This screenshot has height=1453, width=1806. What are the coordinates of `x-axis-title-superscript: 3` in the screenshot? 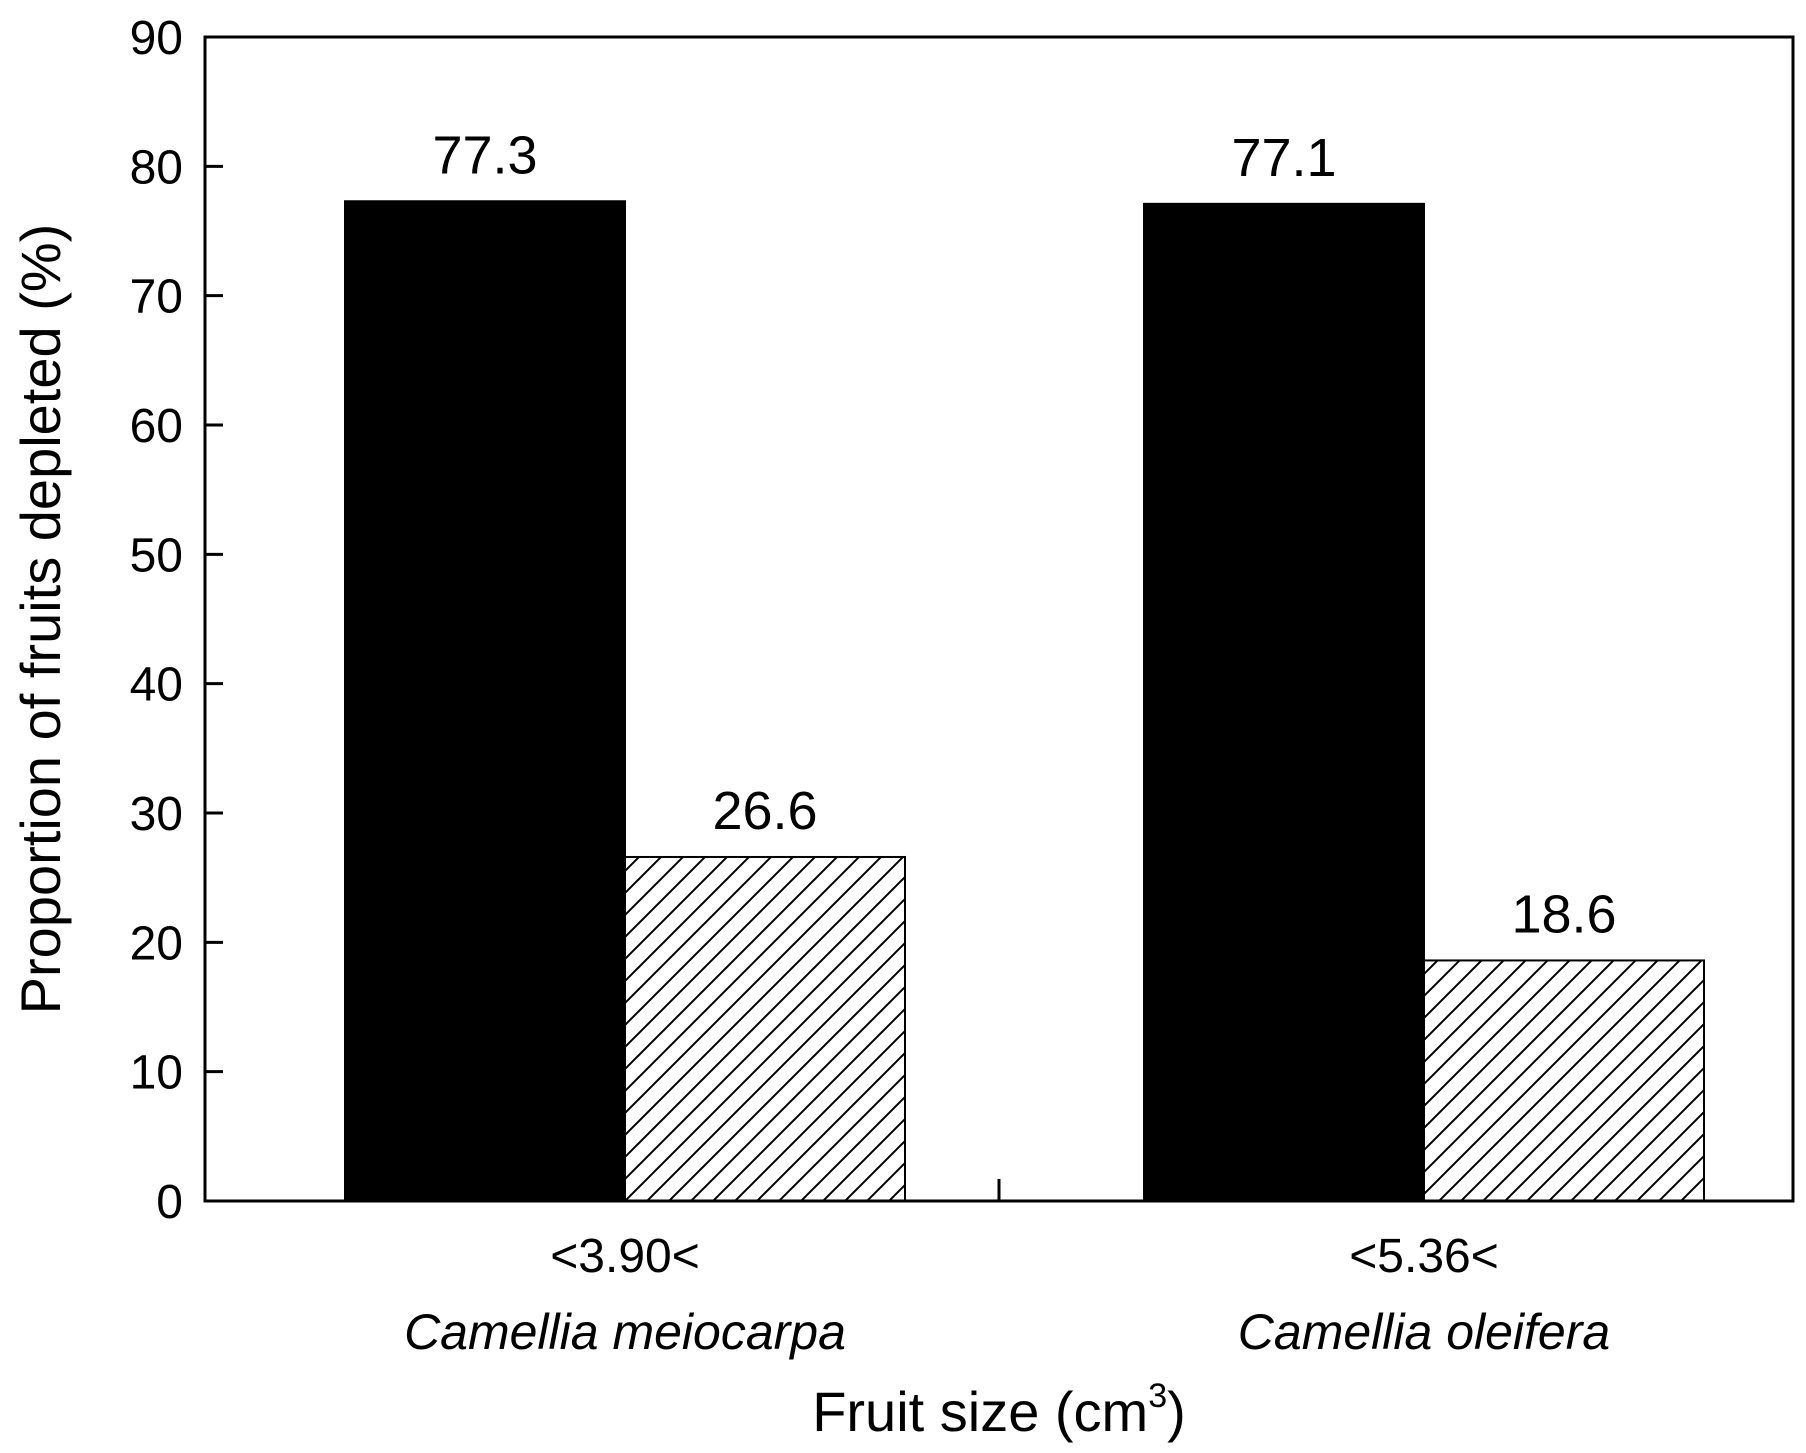 It's located at (1157, 1396).